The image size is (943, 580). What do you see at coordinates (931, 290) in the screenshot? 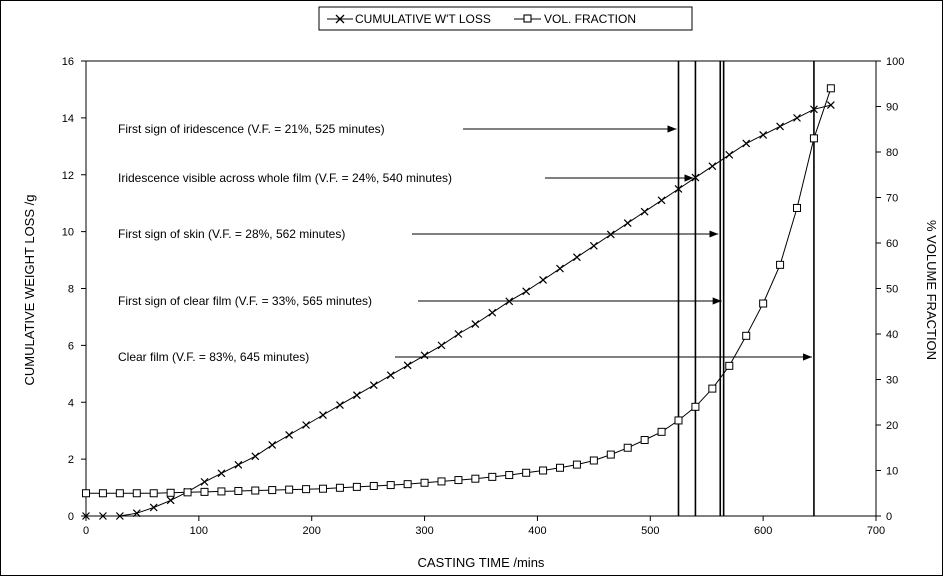
I see `y2-axis-title: % VOLUME FRACTION` at bounding box center [931, 290].